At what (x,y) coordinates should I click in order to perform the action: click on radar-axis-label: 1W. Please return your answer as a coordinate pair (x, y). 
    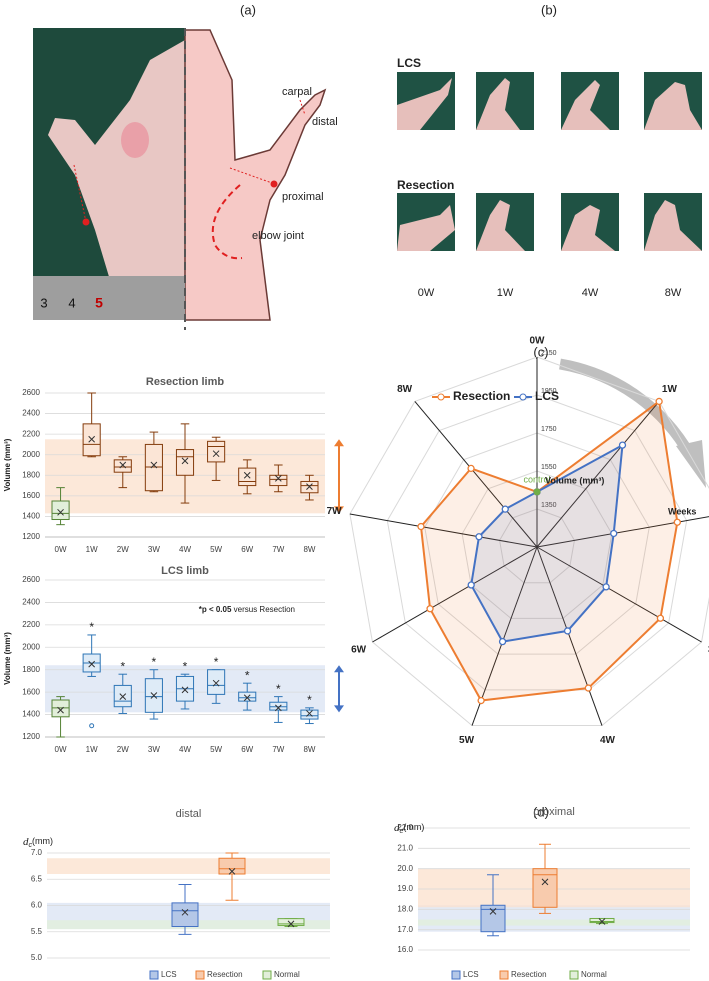
    Looking at the image, I should click on (670, 389).